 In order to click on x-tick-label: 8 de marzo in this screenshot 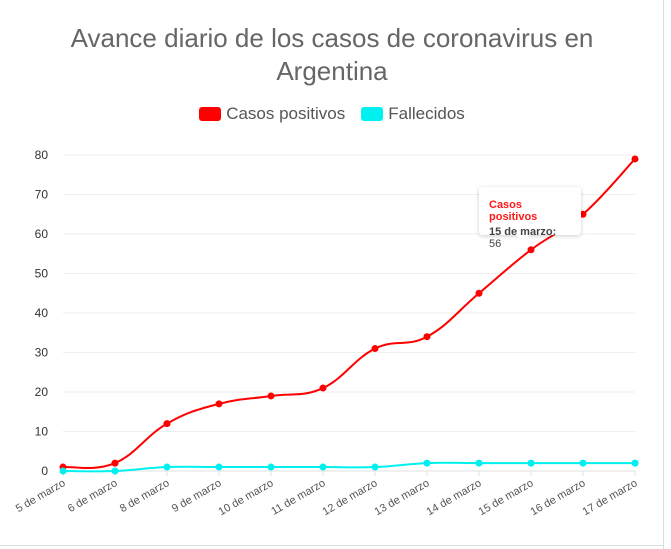, I will do `click(145, 496)`.